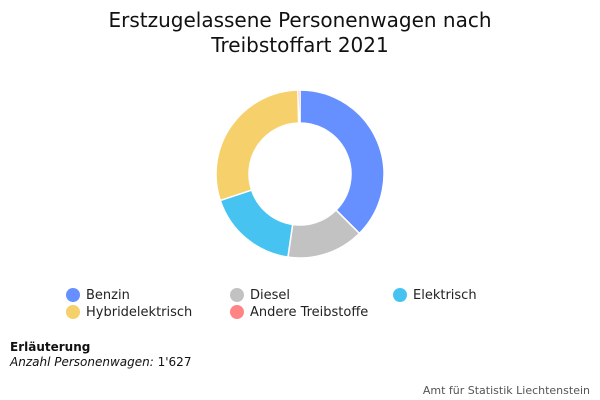  Describe the element at coordinates (174, 362) in the screenshot. I see `vehicle-count-value: 1'627` at that location.